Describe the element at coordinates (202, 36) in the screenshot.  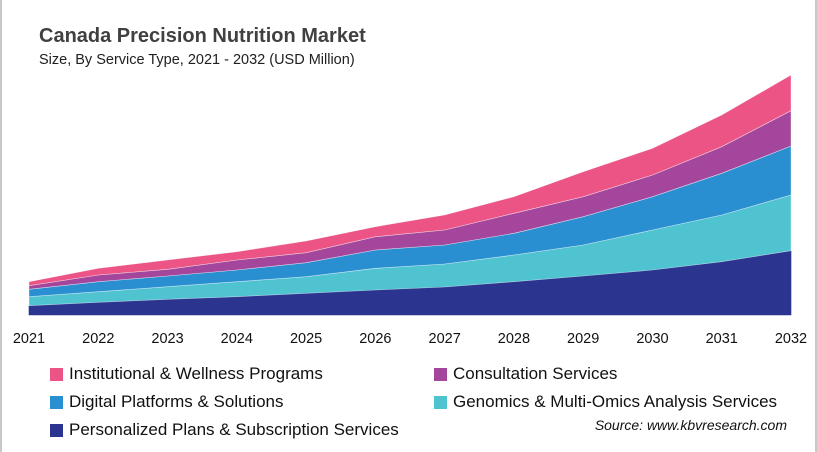
I see `chart-title: Canada Precision Nutrition Market` at that location.